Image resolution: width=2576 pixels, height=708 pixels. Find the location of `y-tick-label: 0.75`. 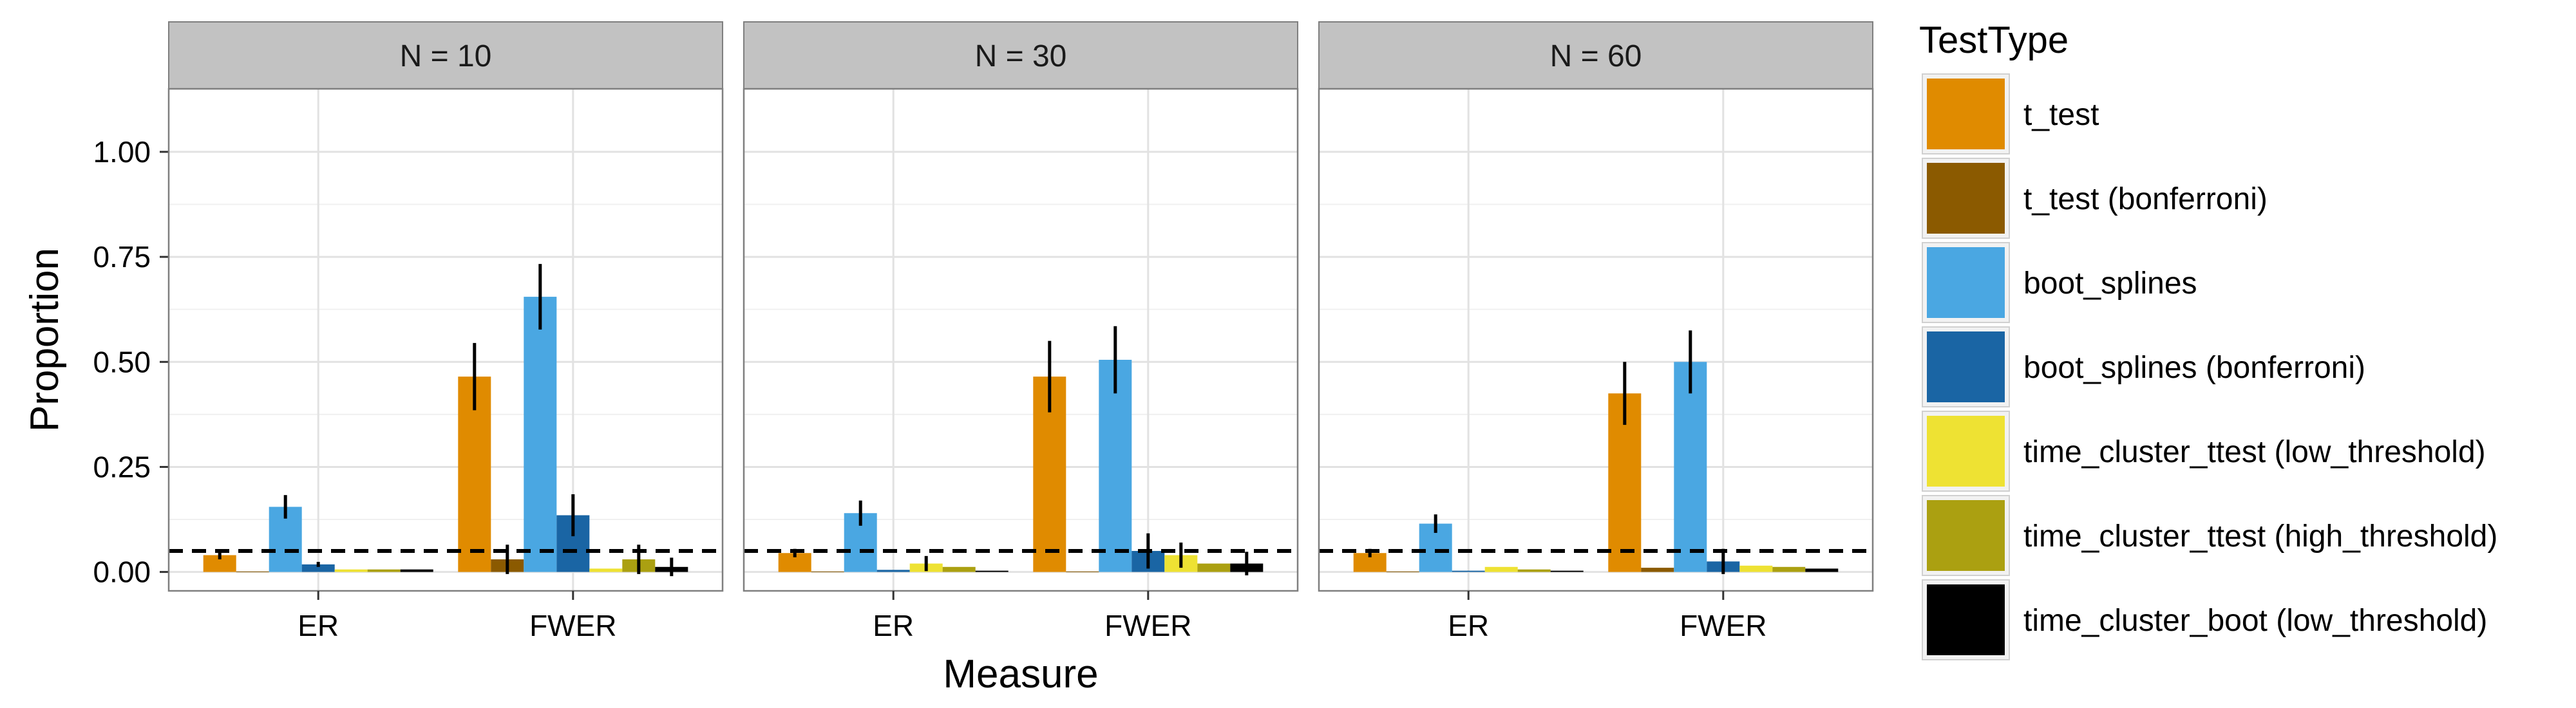

y-tick-label: 0.75 is located at coordinates (122, 257).